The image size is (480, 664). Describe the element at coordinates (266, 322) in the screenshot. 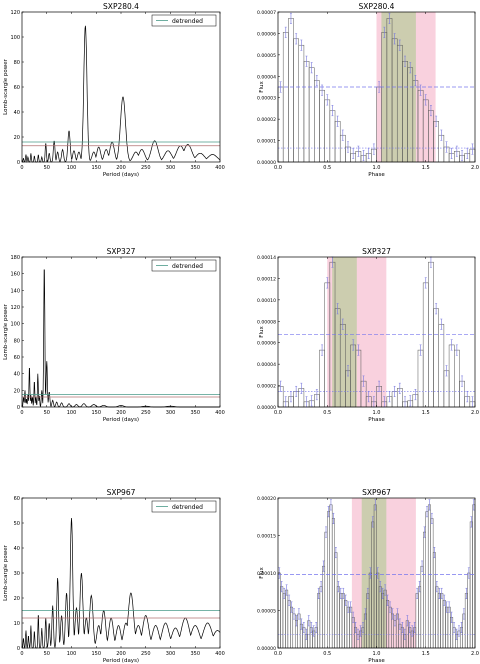

I see `y-tick-label: 0.00008` at that location.